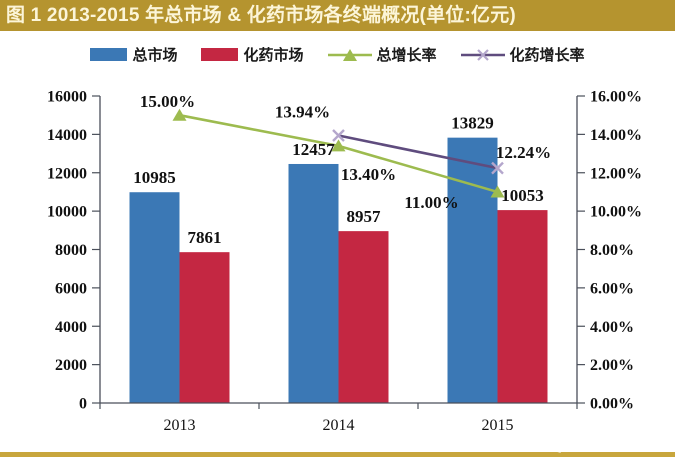  Describe the element at coordinates (339, 425) in the screenshot. I see `x-axis-label-2014: 2014` at that location.